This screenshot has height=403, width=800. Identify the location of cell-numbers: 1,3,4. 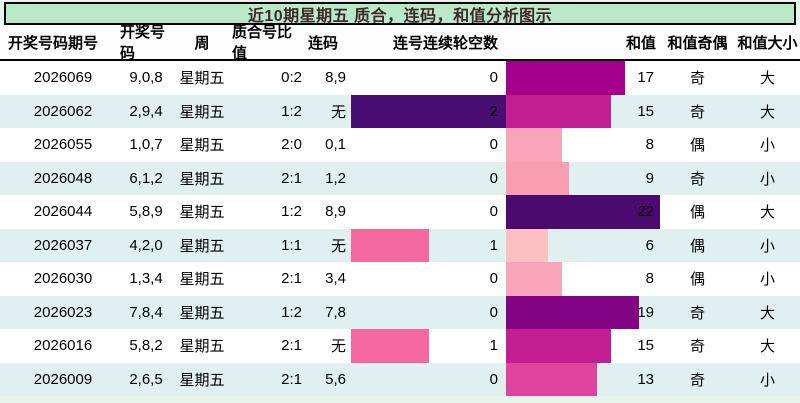
(146, 279).